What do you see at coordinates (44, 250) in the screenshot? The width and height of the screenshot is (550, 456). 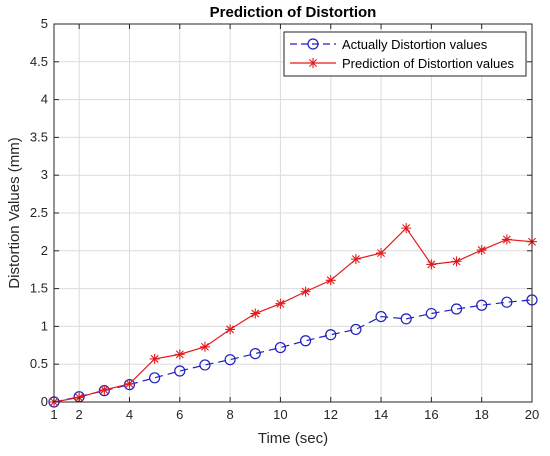 I see `y-tick-label-4: 2` at bounding box center [44, 250].